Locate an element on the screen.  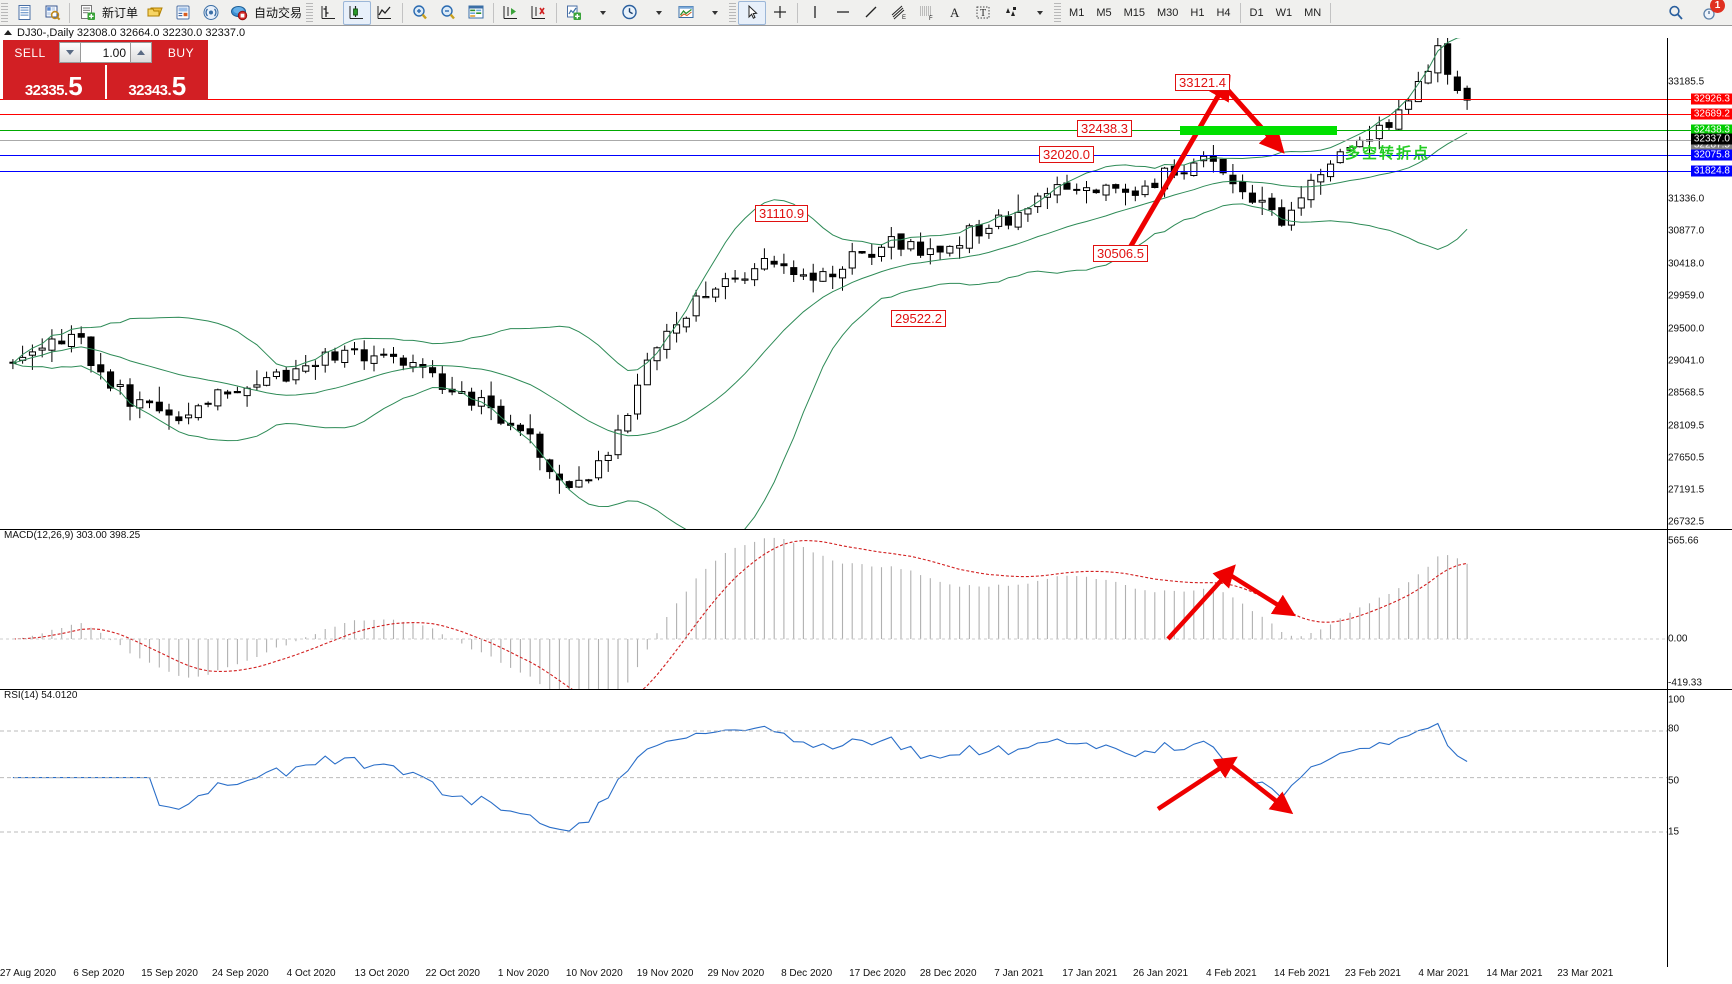
notifications-icon: 1 is located at coordinates (1710, 12).